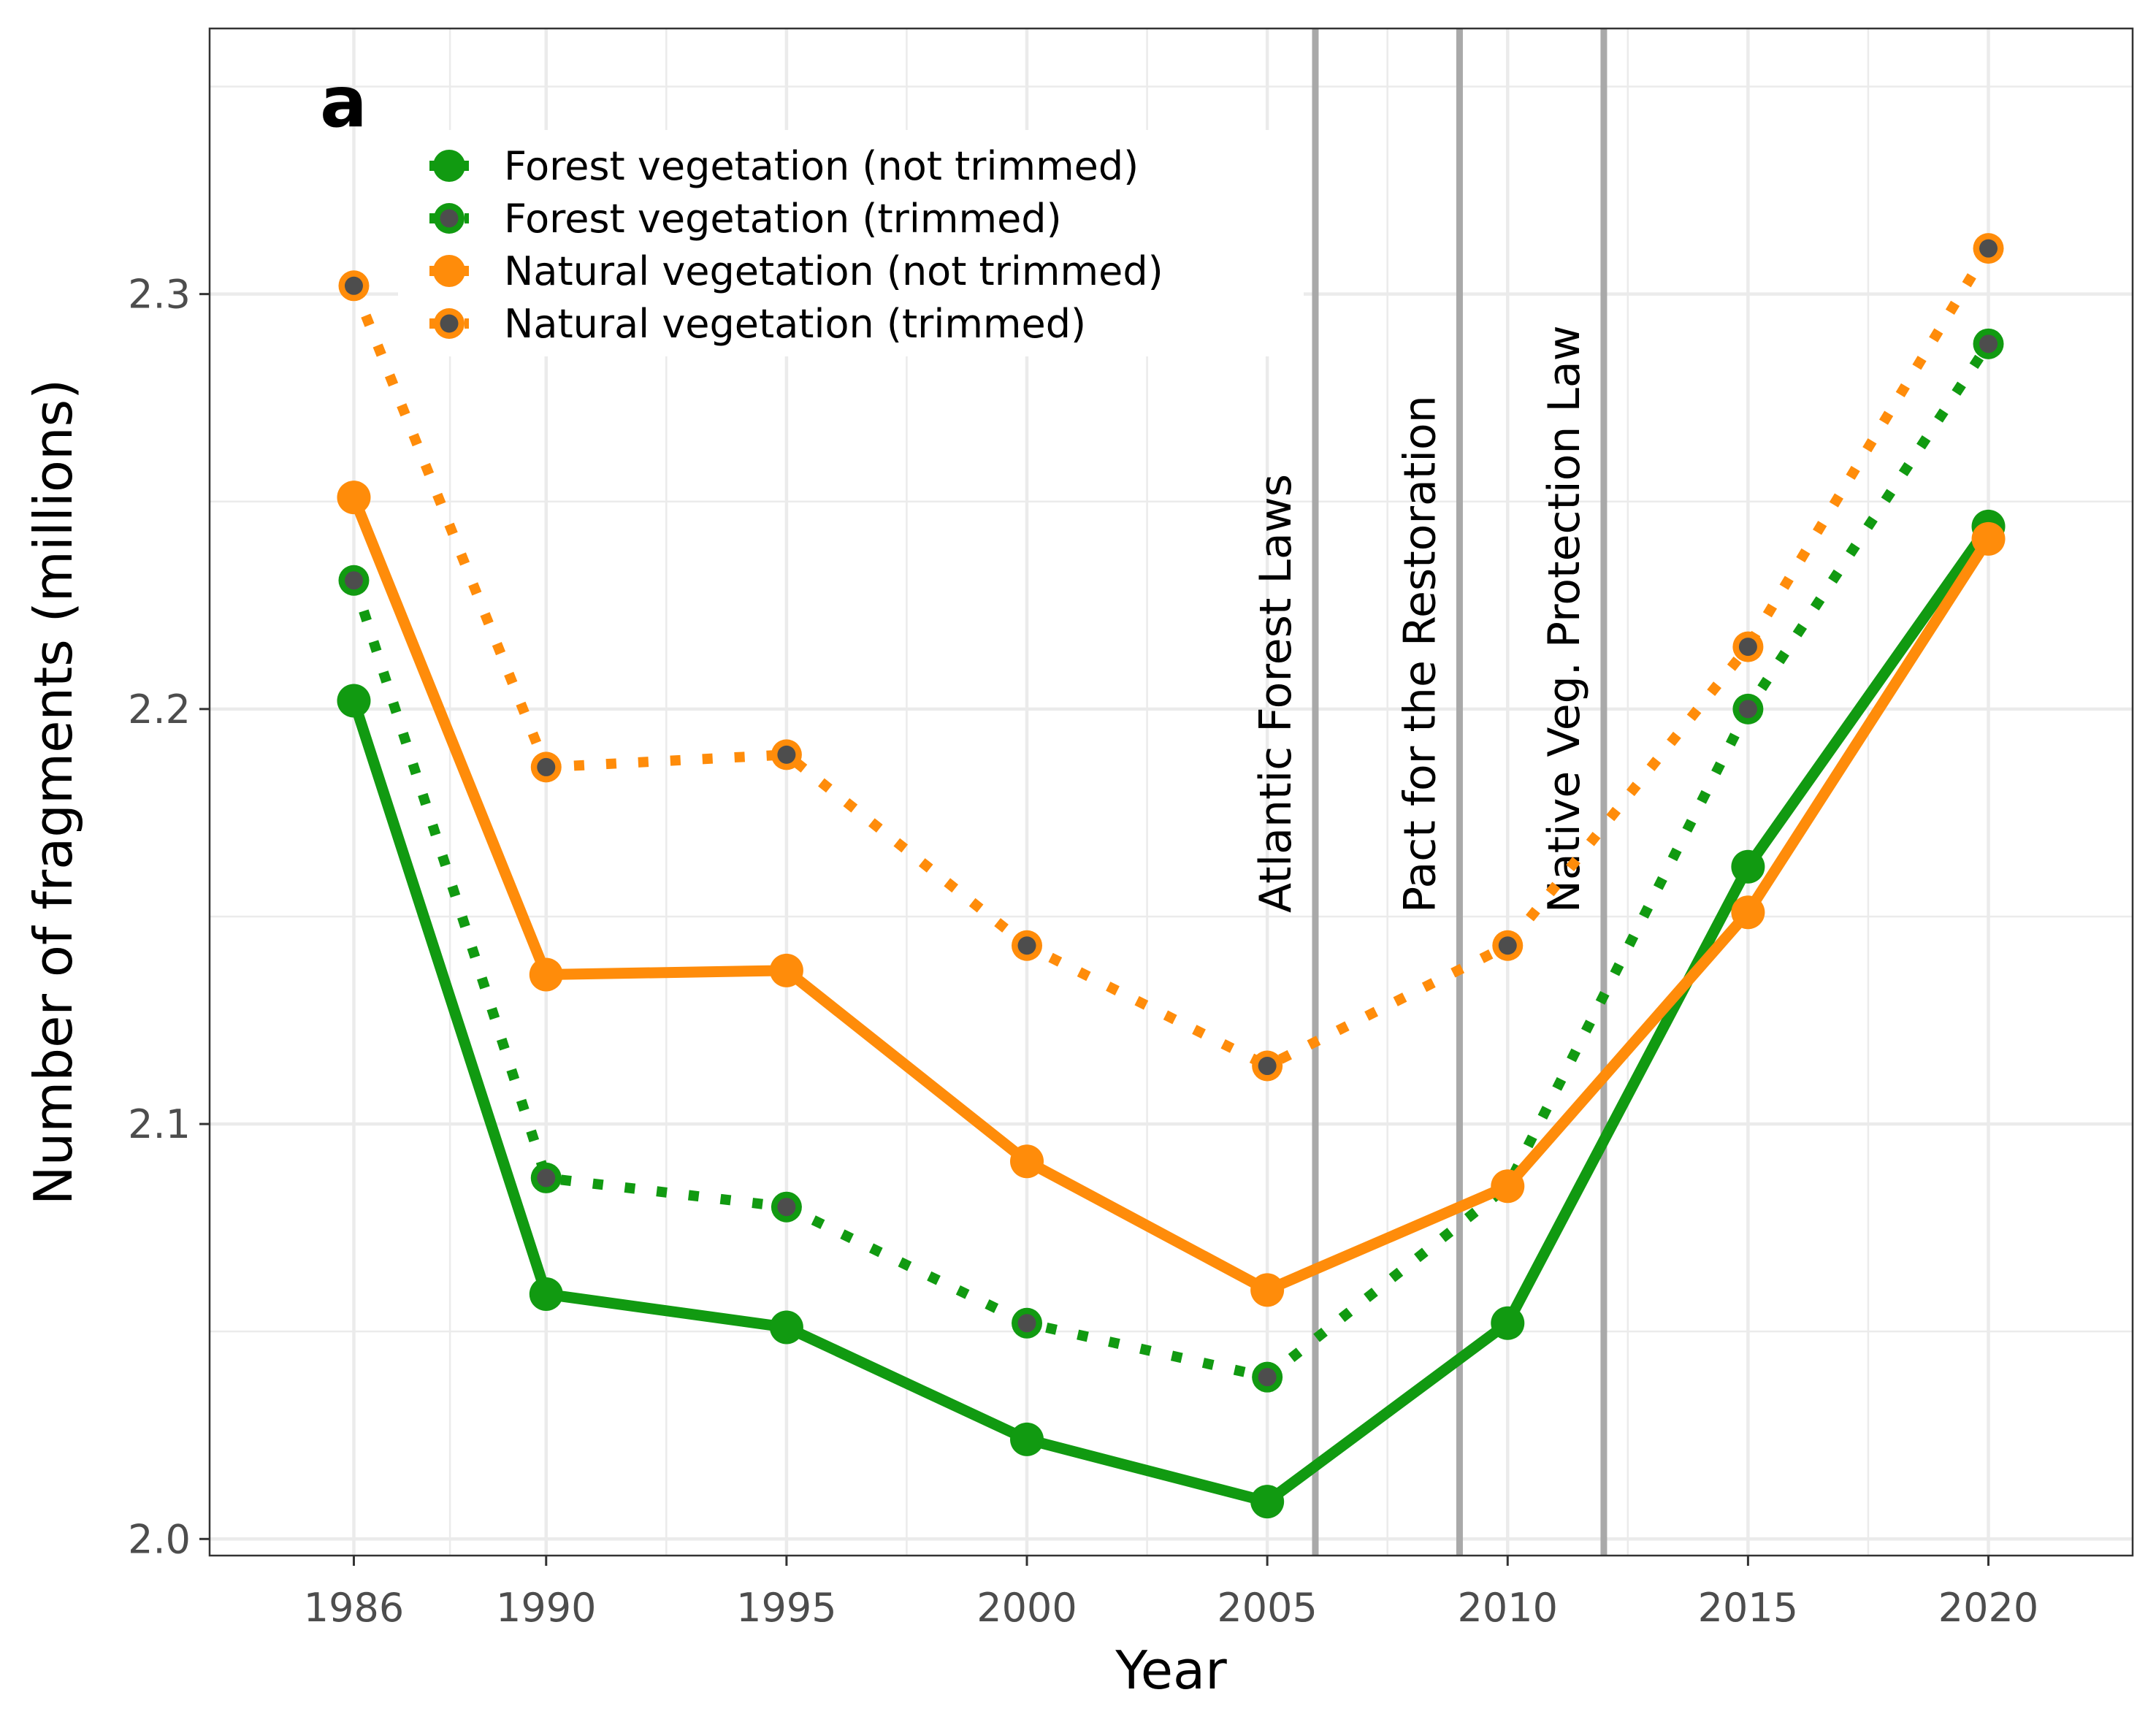  I want to click on x-axis: 1986 1990 1995 2000 2005 2010 2015 2020, so click(1171, 1593).